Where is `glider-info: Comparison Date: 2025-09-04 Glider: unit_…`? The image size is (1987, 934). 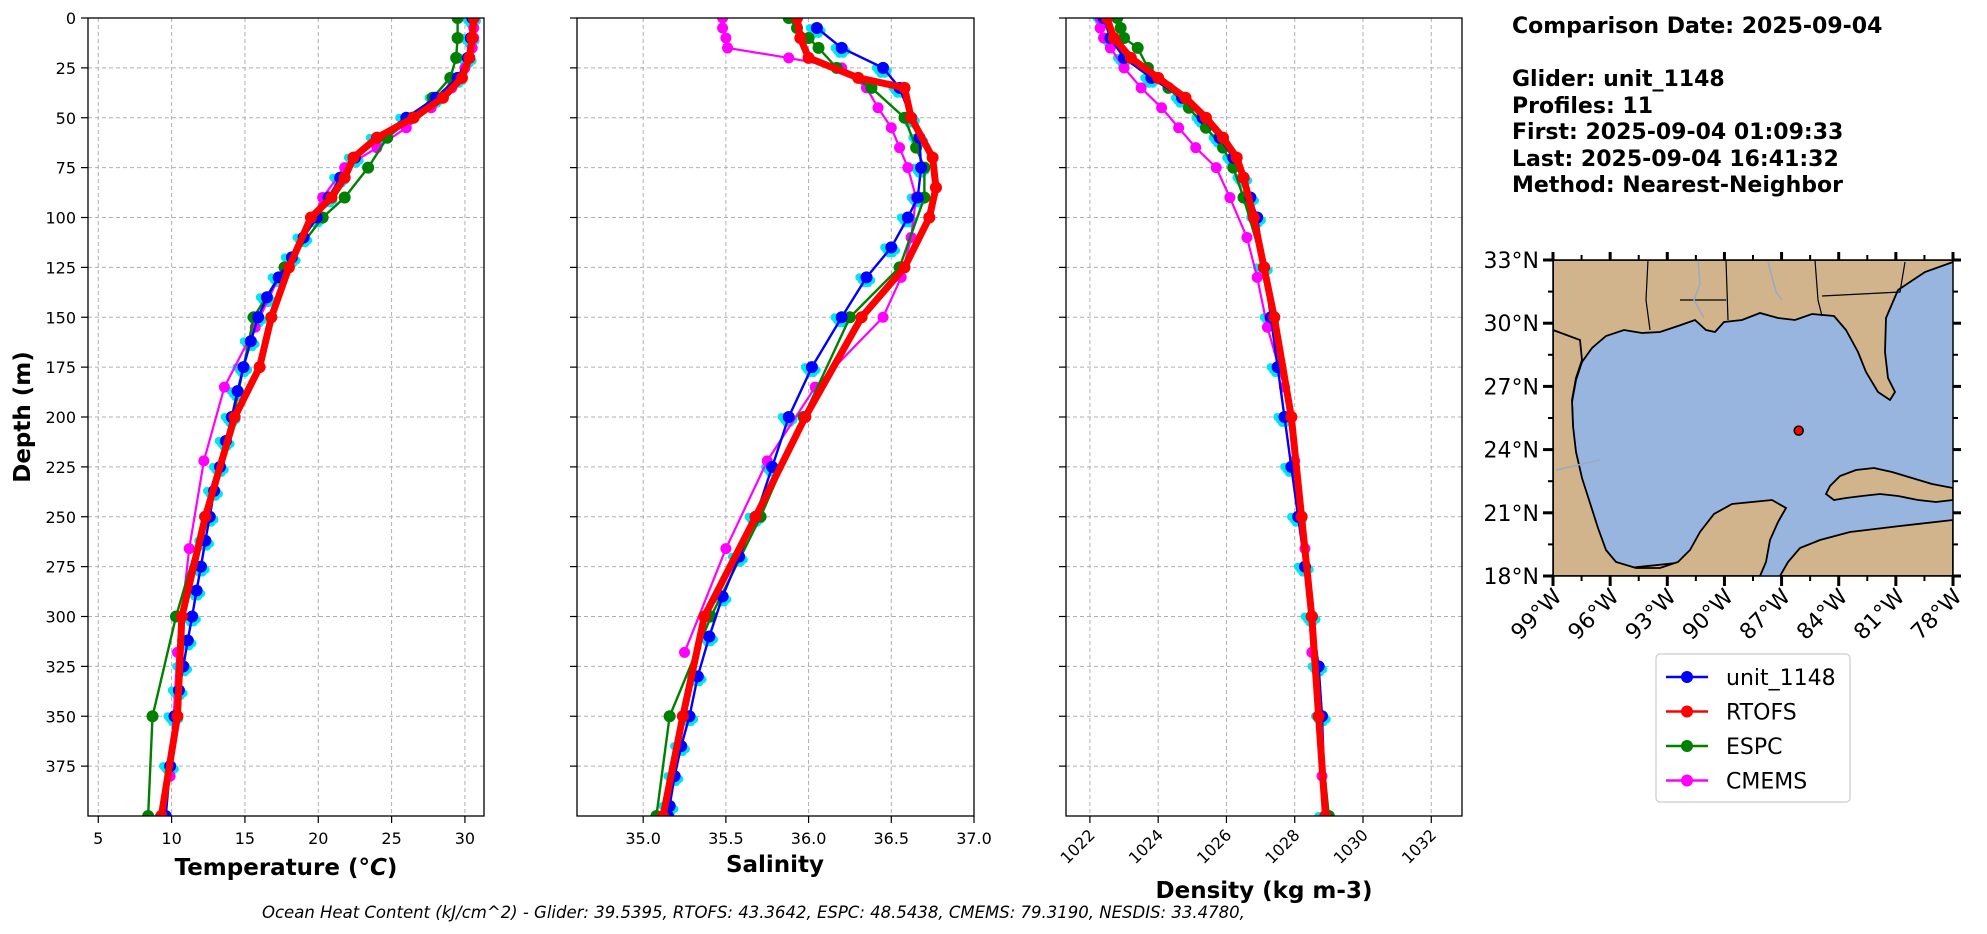
glider-info: Comparison Date: 2025-09-04 Glider: unit_… is located at coordinates (1697, 107).